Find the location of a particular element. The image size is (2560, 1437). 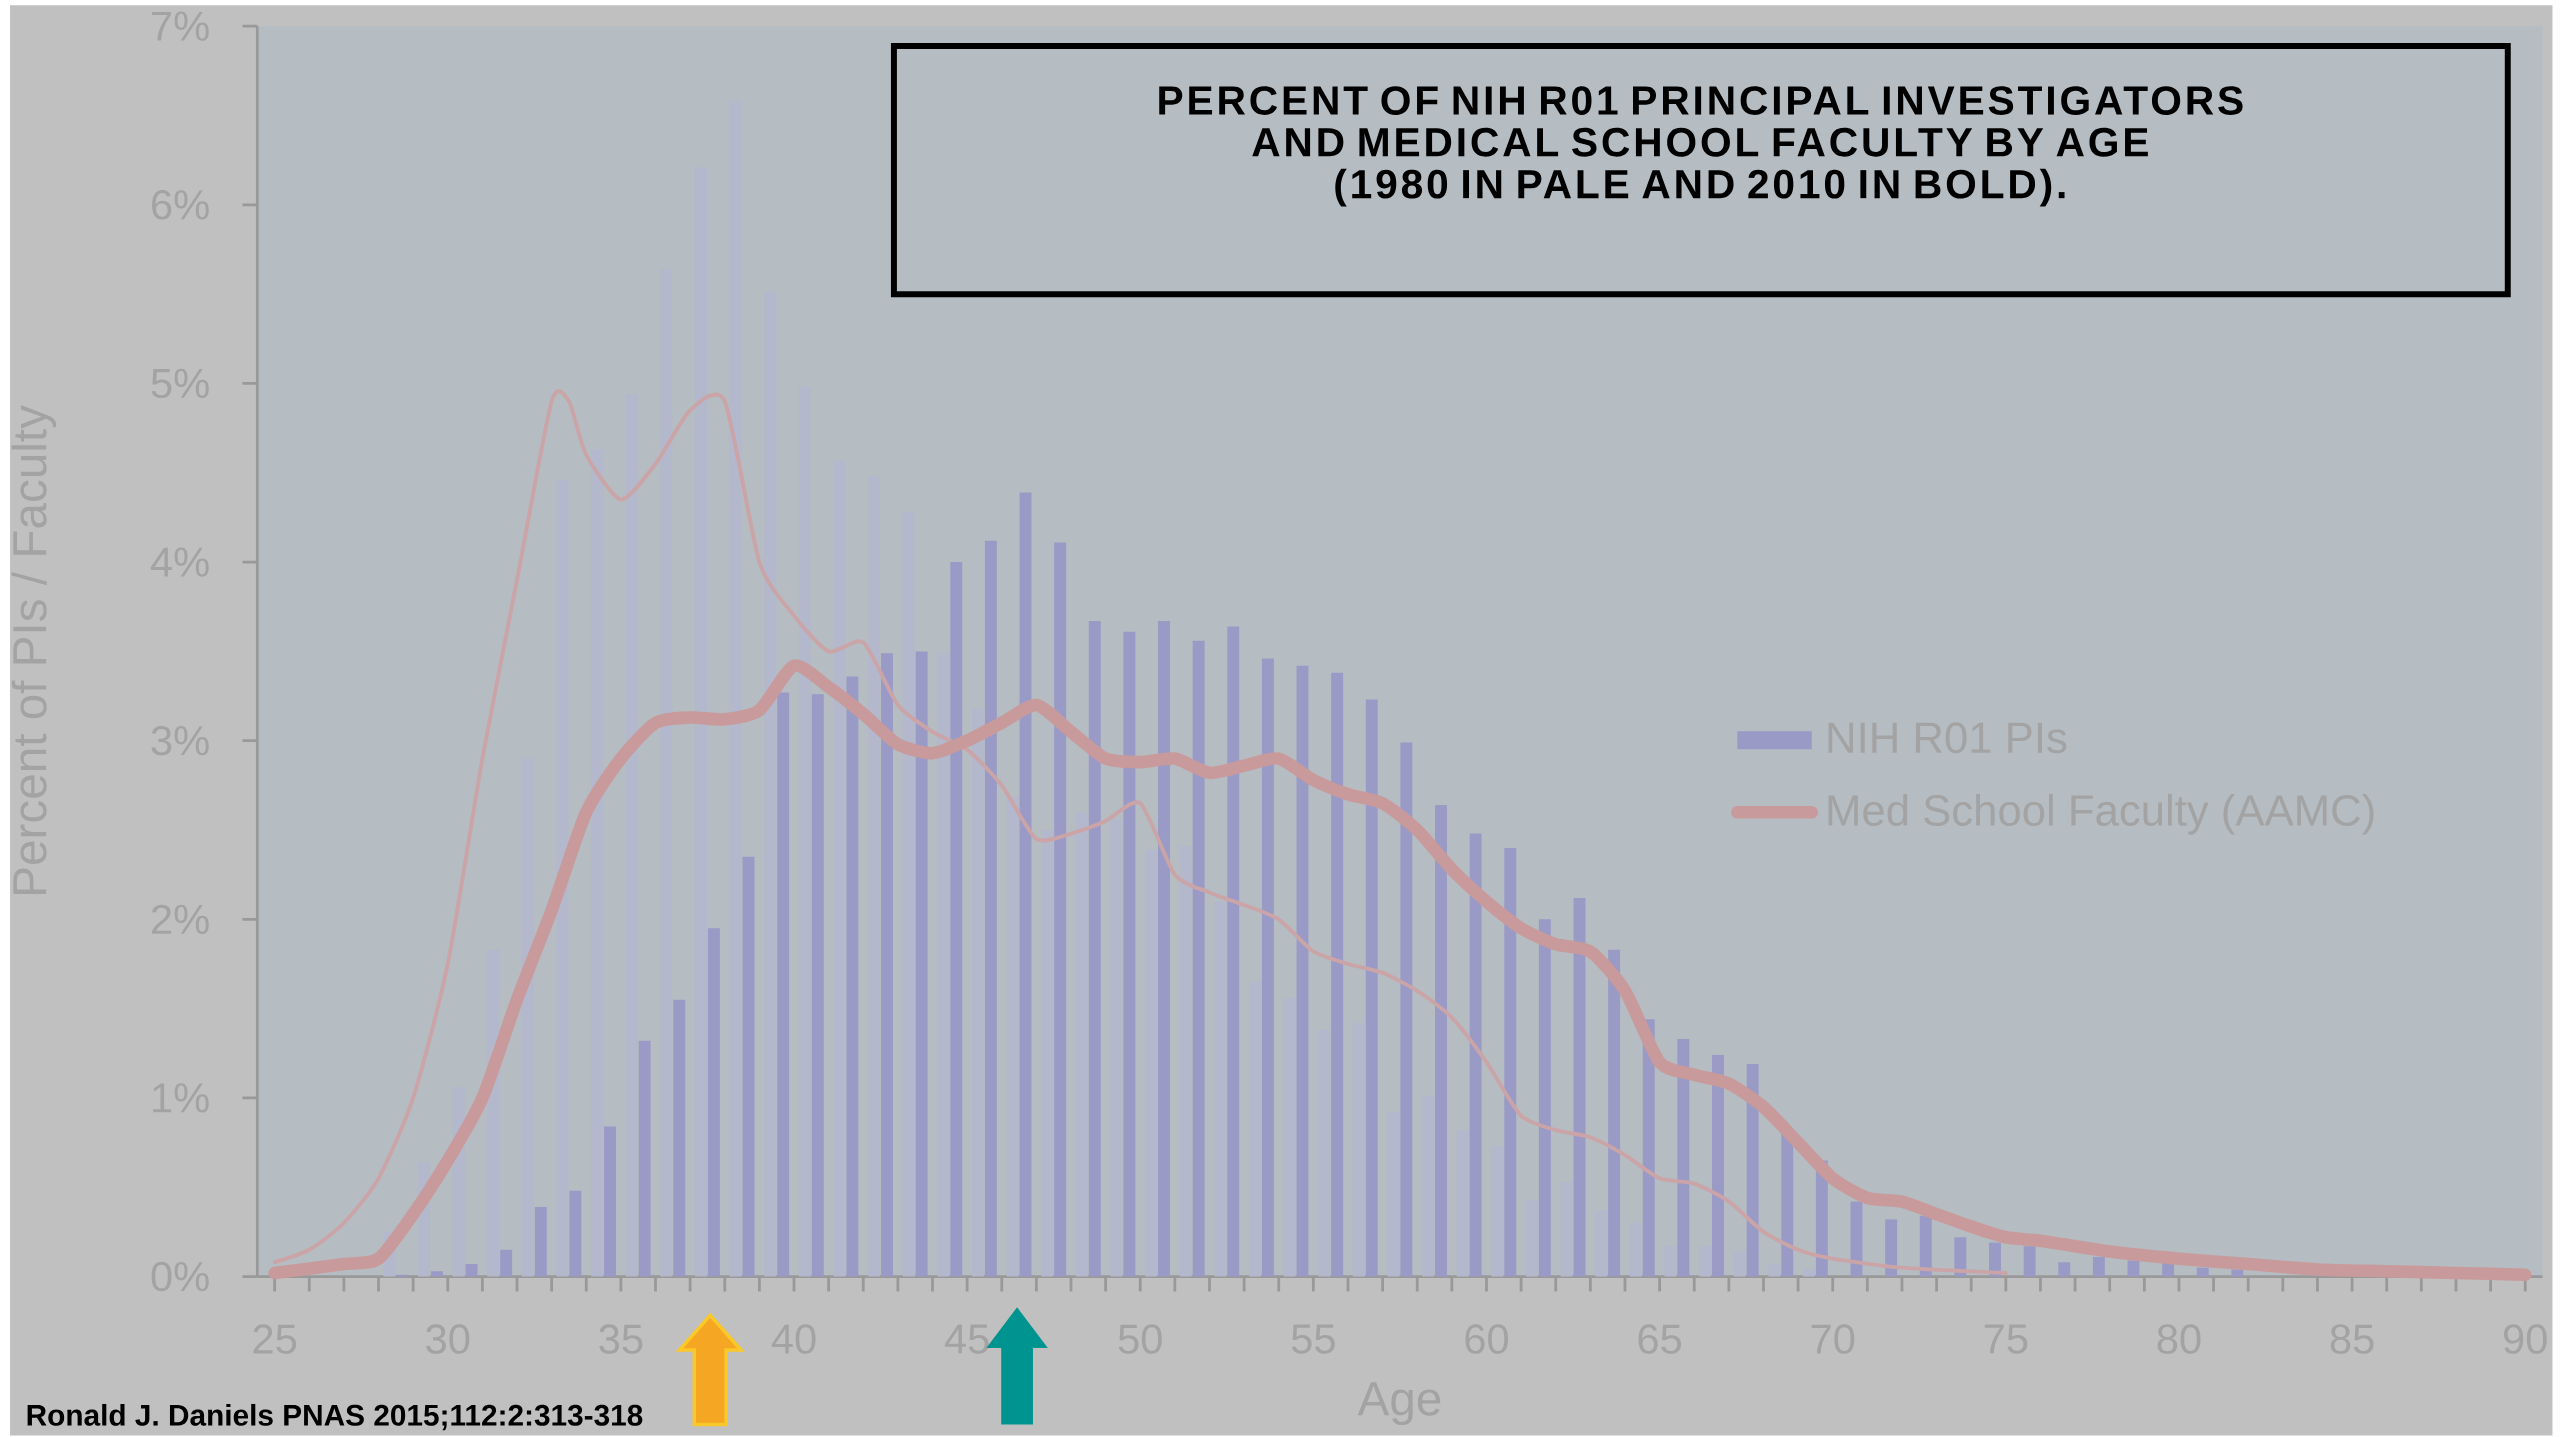

text: (1980 IN PALE AND 2010 IN BOLD). is located at coordinates (1700, 187).